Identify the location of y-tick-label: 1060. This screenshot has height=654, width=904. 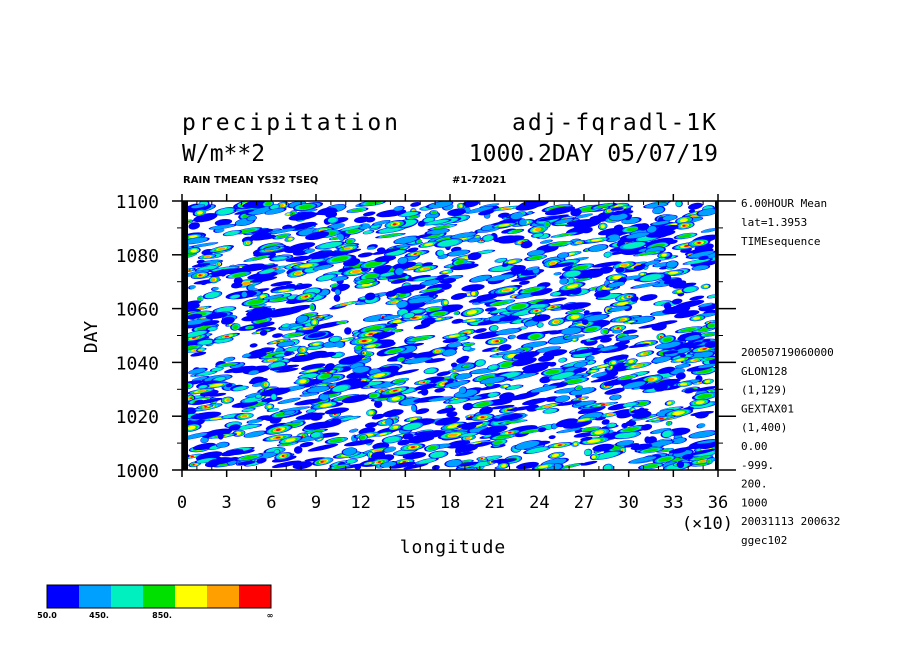
(137, 310).